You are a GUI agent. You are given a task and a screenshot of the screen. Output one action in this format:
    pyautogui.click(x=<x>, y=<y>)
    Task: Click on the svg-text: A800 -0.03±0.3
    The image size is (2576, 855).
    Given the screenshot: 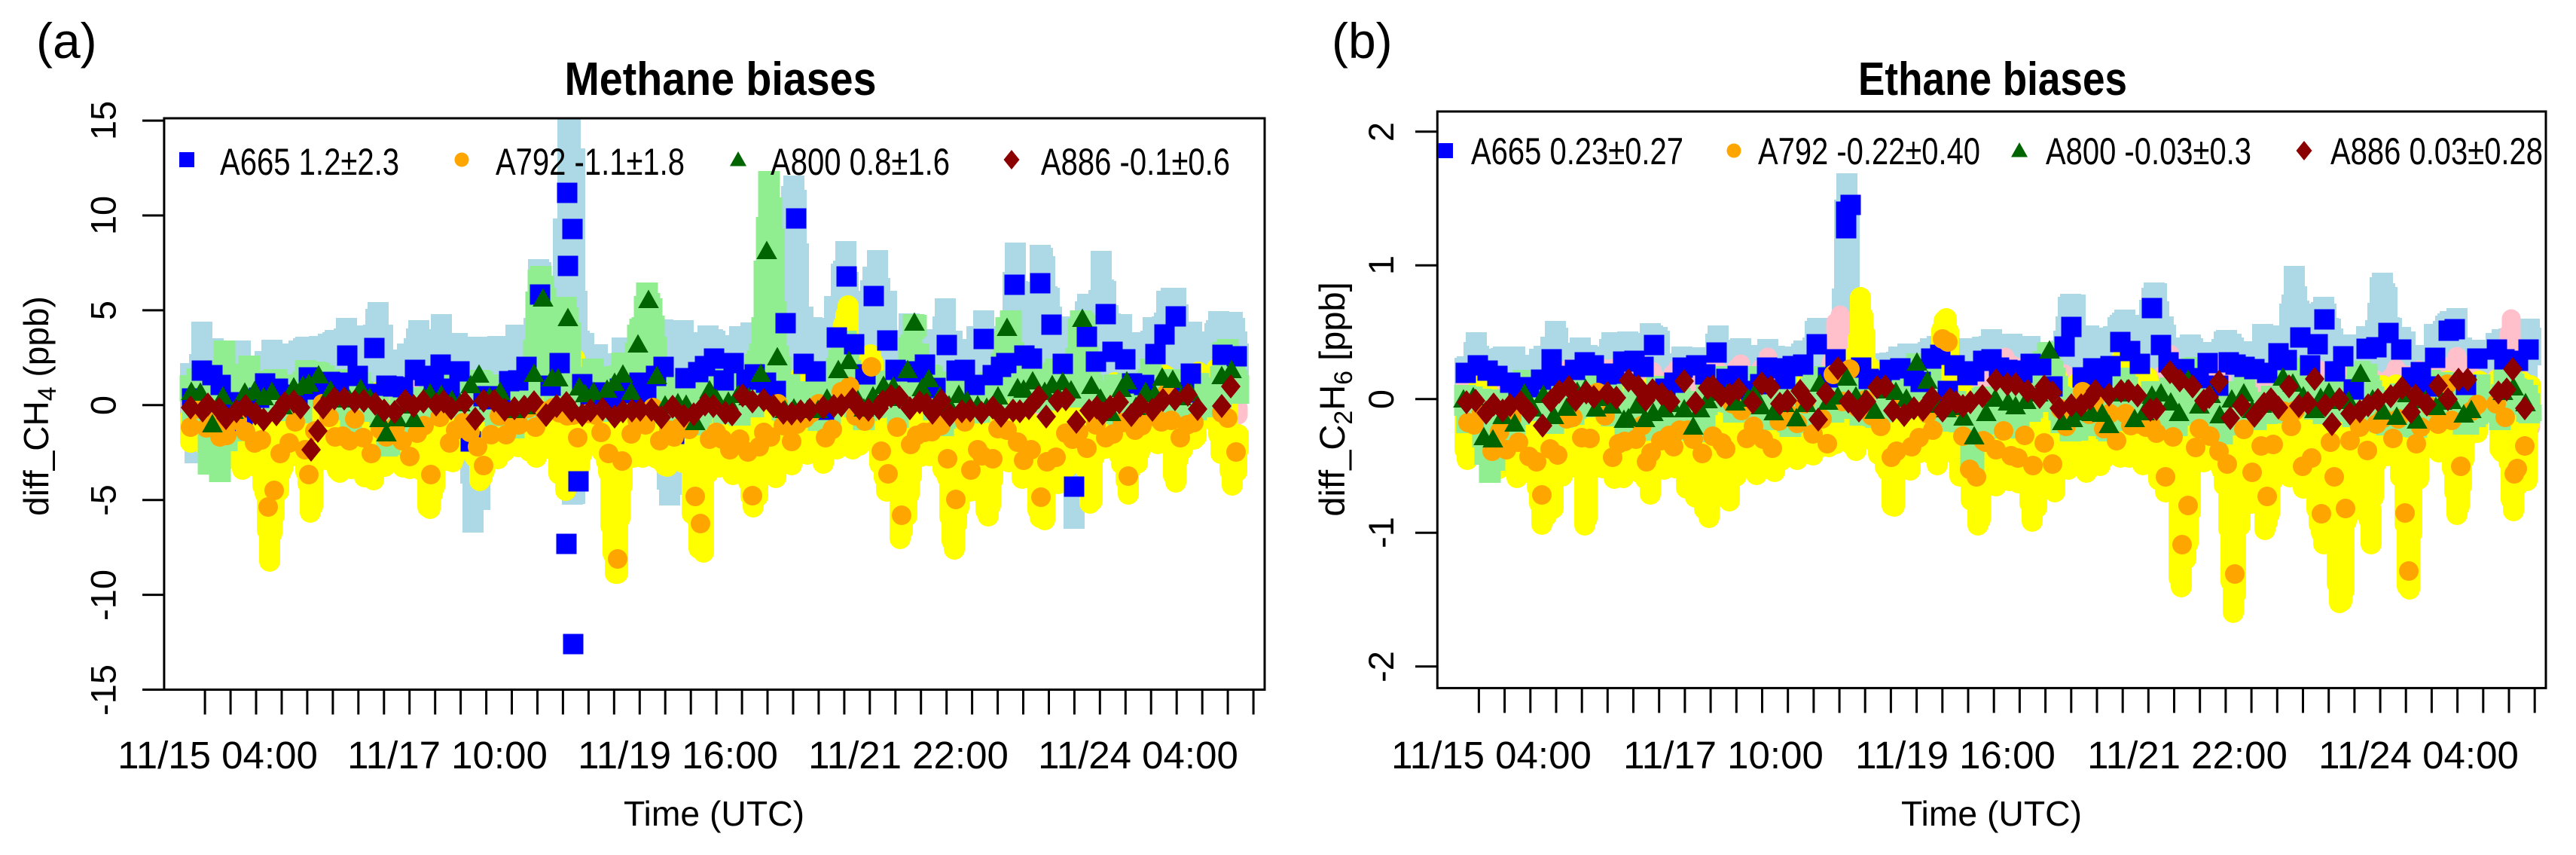 What is the action you would take?
    pyautogui.click(x=2149, y=151)
    